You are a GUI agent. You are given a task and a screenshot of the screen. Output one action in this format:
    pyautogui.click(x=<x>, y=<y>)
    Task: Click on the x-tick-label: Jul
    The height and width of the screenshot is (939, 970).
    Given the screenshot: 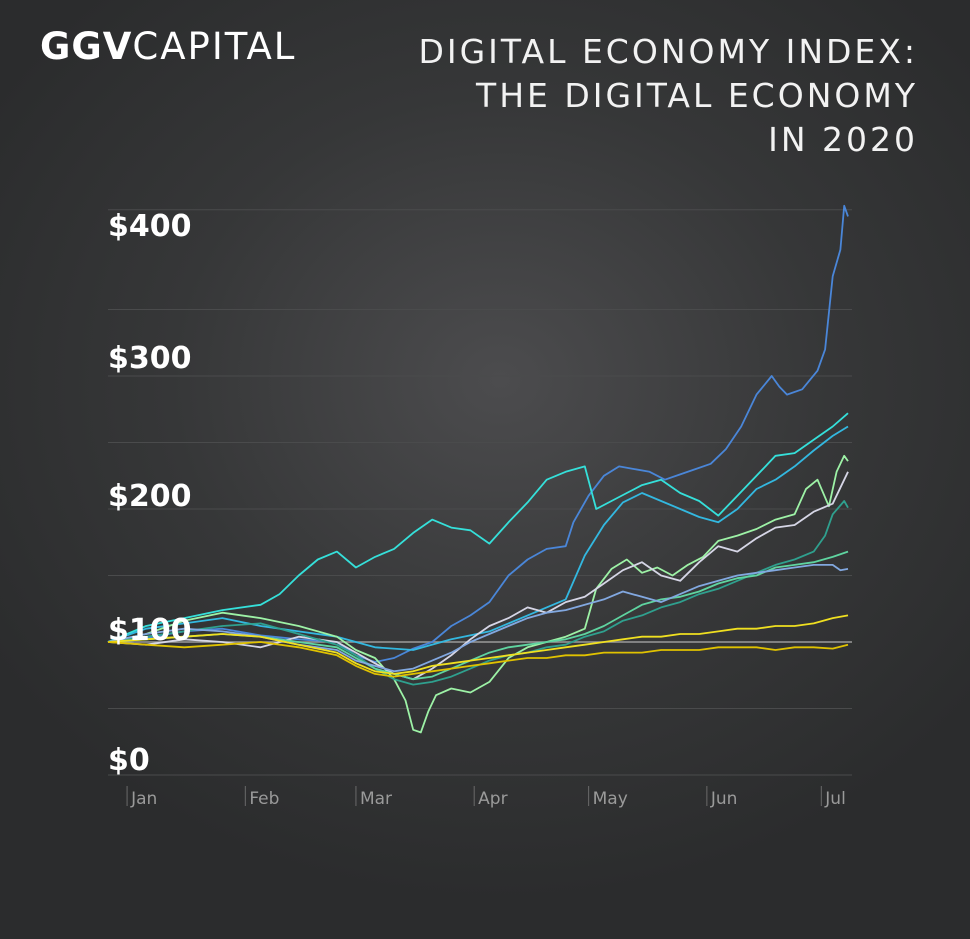 What is the action you would take?
    pyautogui.click(x=835, y=799)
    